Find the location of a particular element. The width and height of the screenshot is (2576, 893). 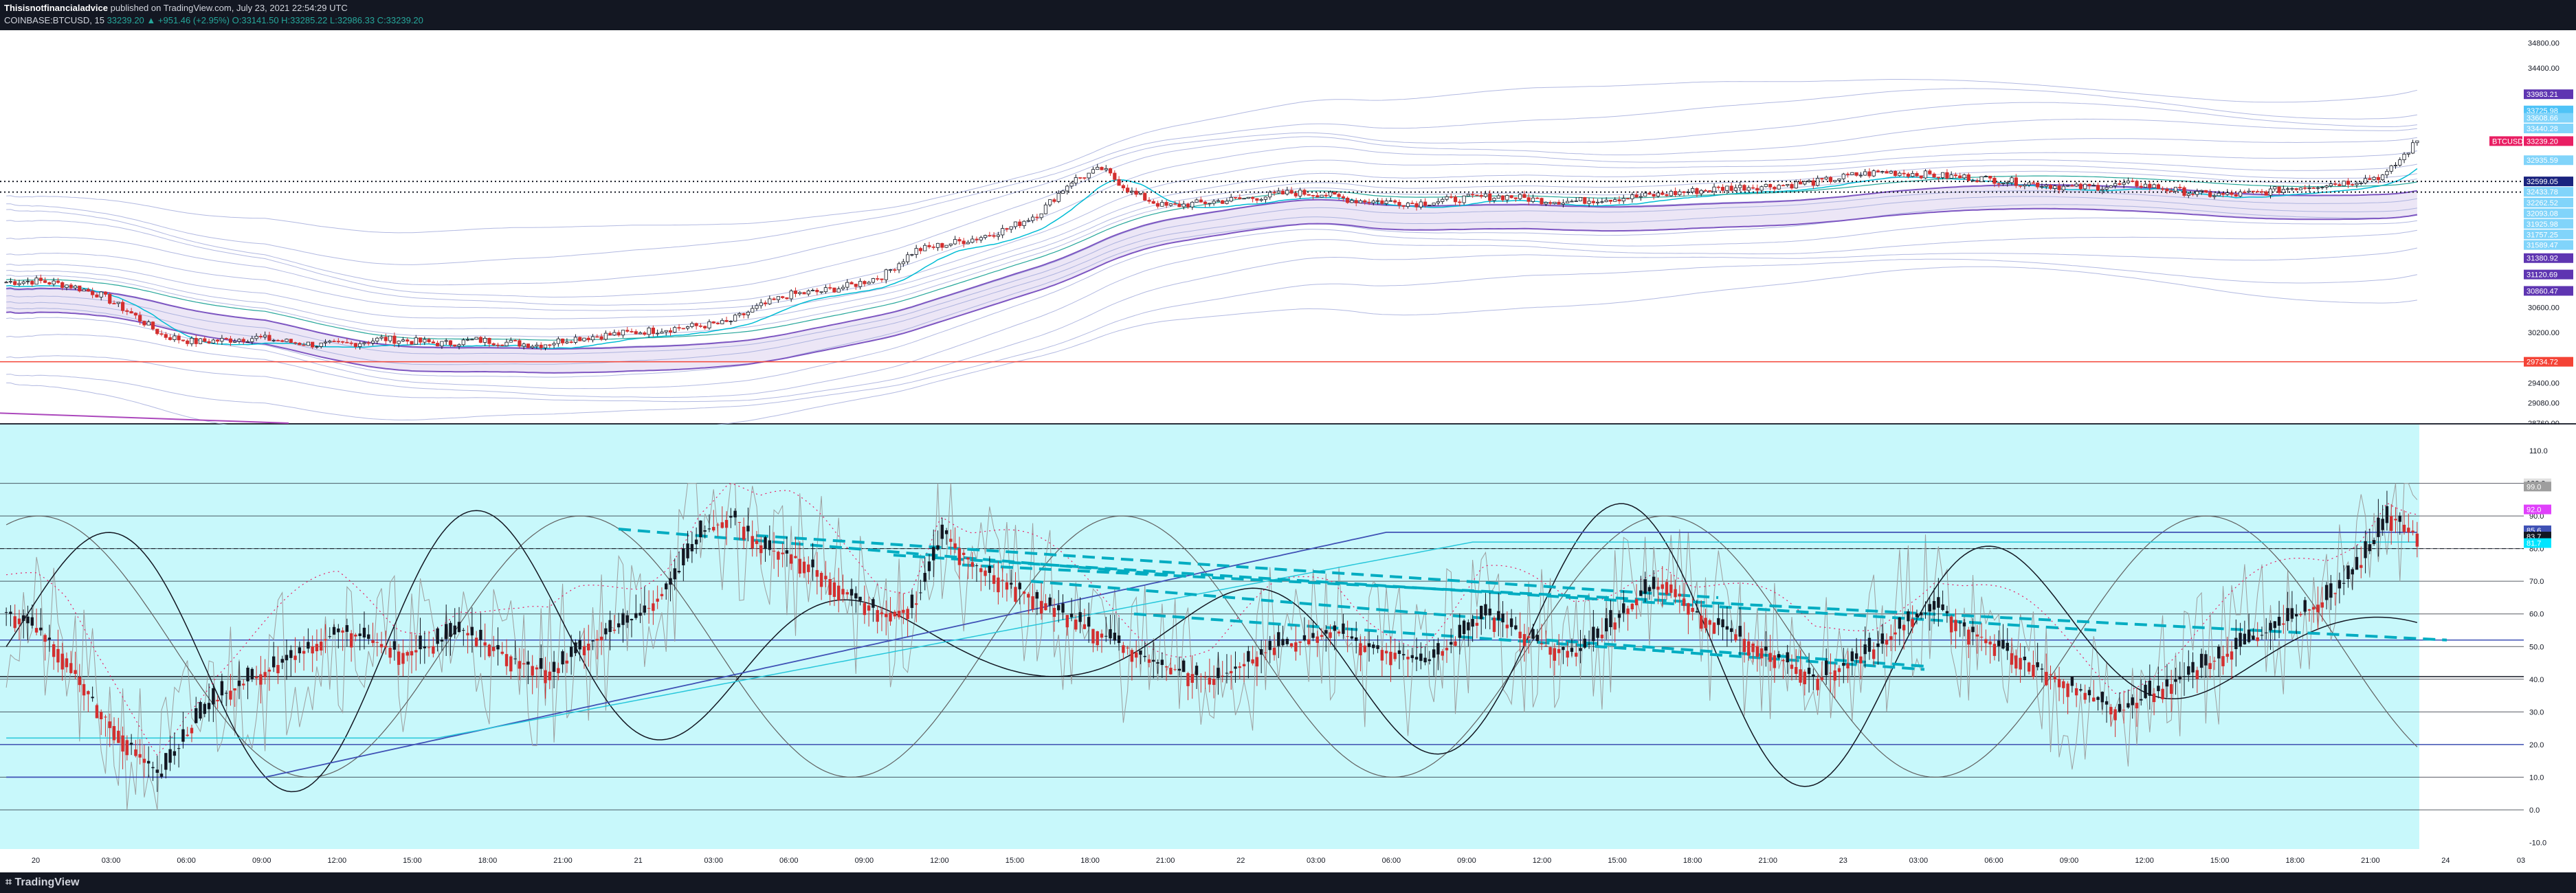

author-name: Thisisnotfinancialadvice is located at coordinates (56, 8).